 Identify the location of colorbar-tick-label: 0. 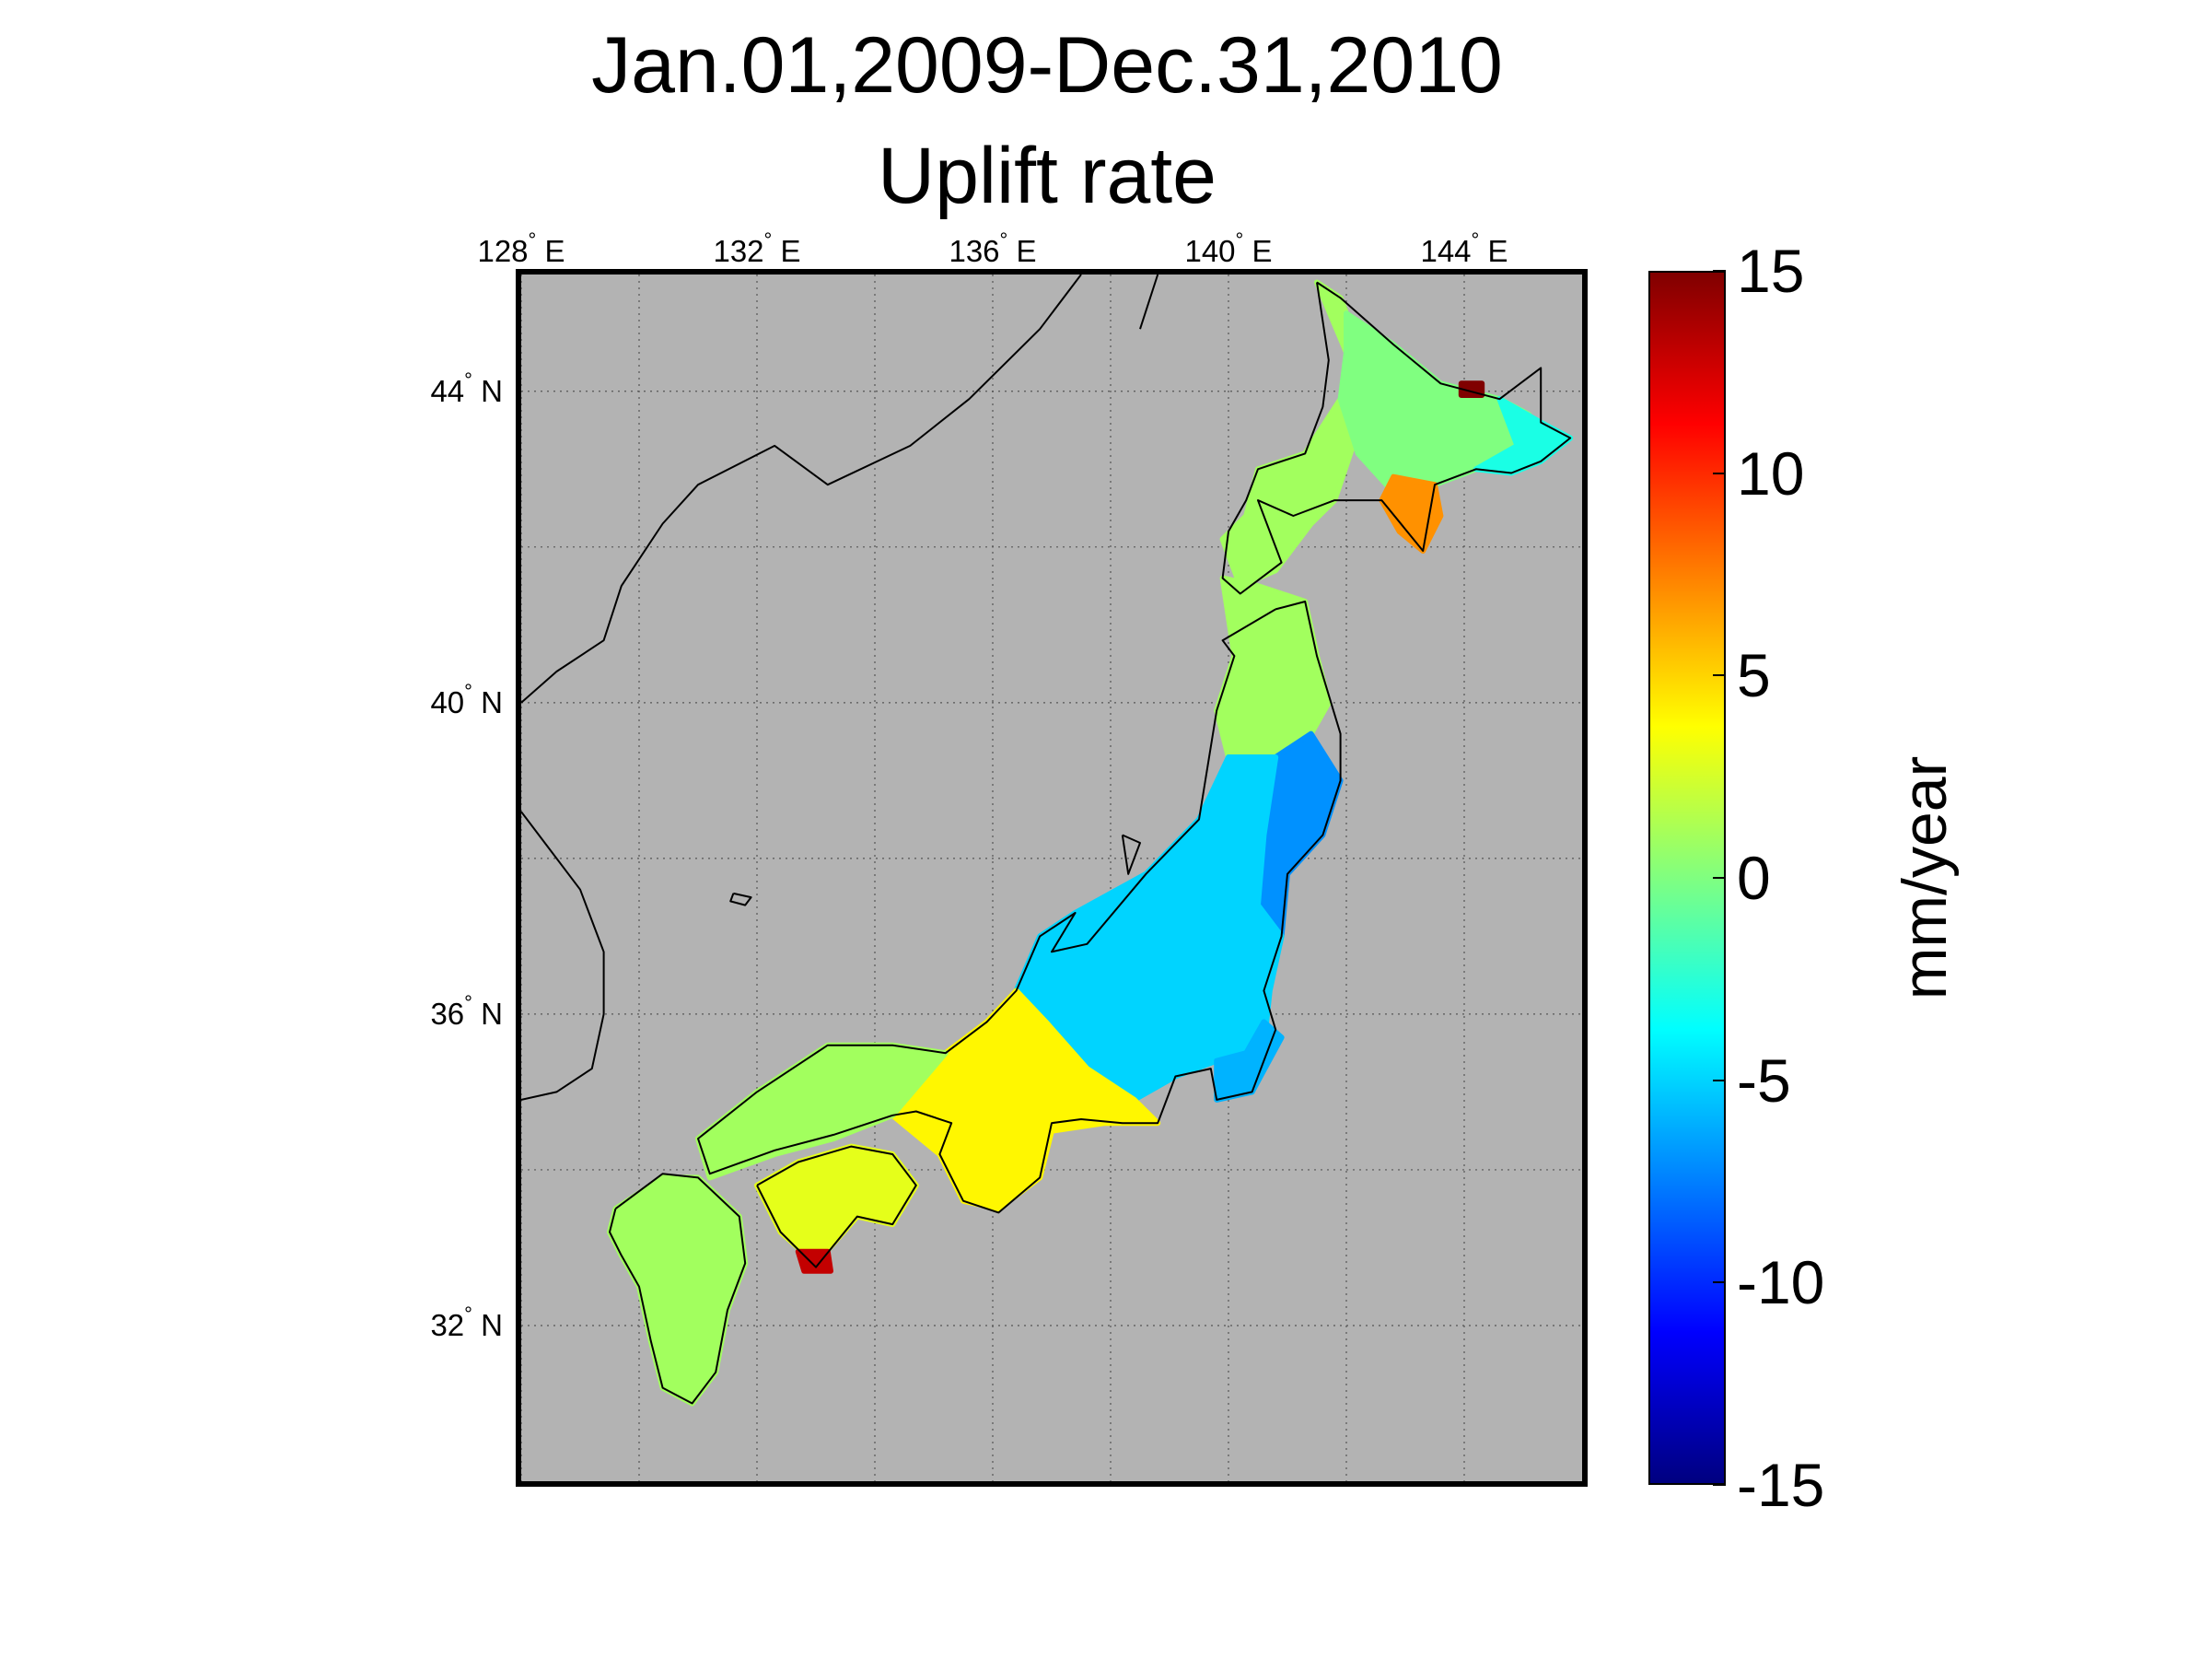
(1754, 878).